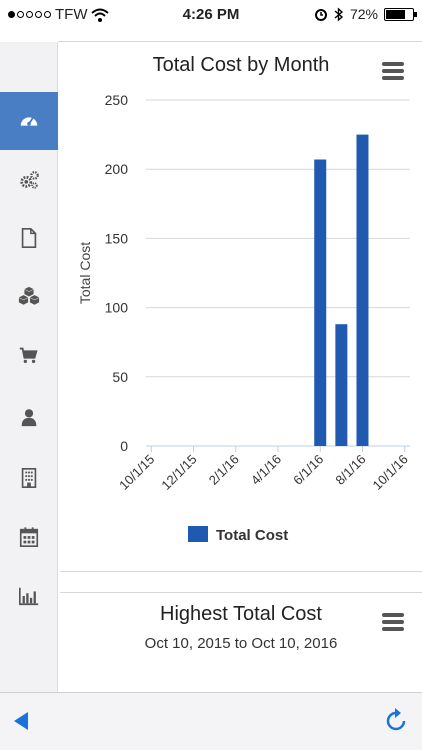  What do you see at coordinates (71, 14) in the screenshot?
I see `carrier-name: TFW` at bounding box center [71, 14].